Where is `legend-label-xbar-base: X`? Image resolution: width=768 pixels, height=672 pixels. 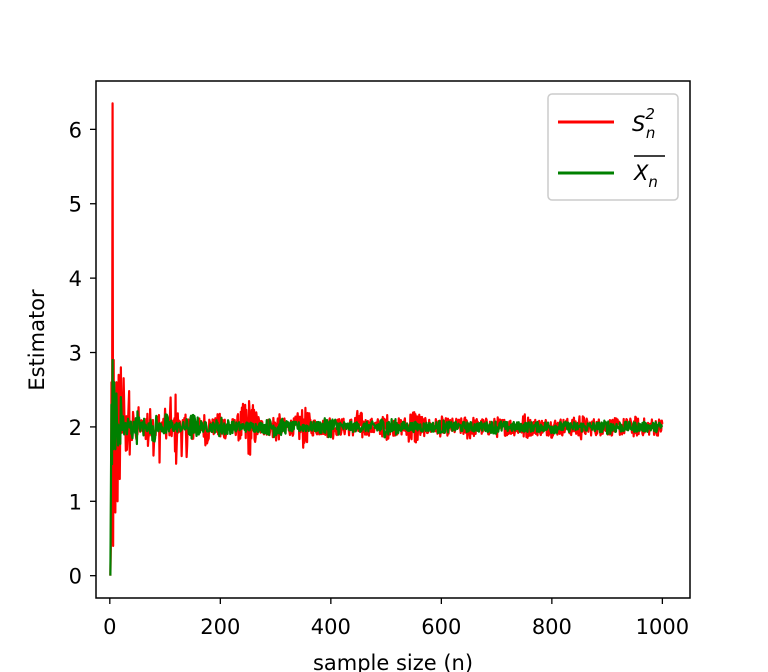
legend-label-xbar-base: X is located at coordinates (641, 173).